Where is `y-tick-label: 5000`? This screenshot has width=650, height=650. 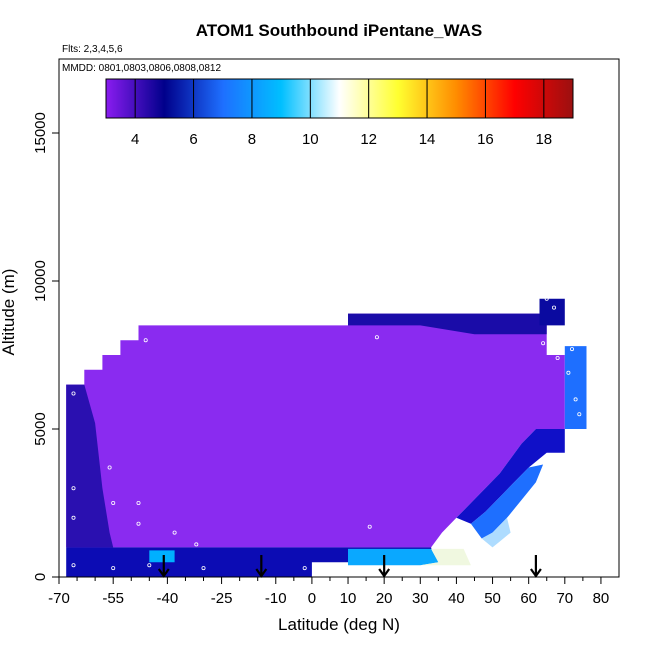
y-tick-label: 5000 is located at coordinates (40, 428).